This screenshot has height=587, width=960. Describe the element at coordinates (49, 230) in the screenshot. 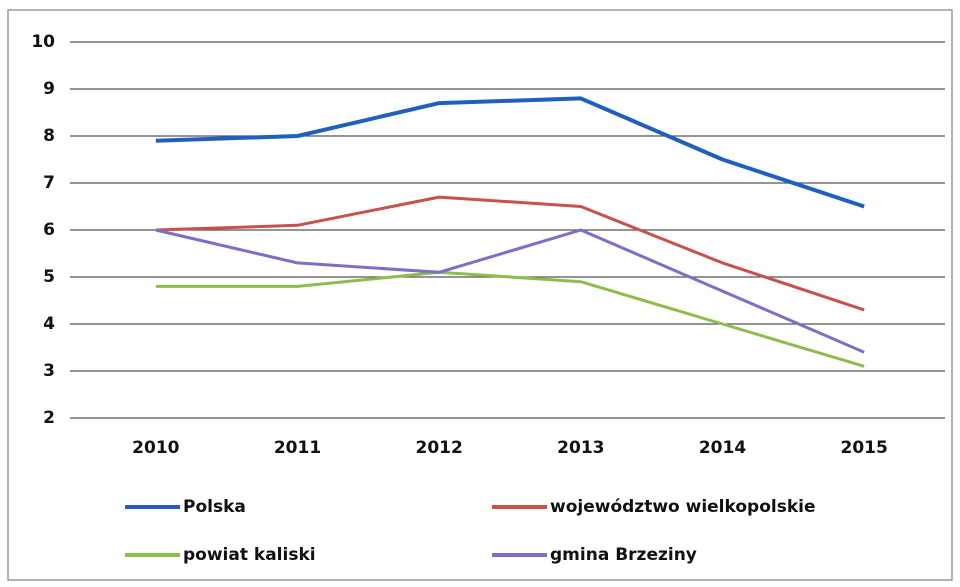

I see `y-tick-label: 6` at that location.